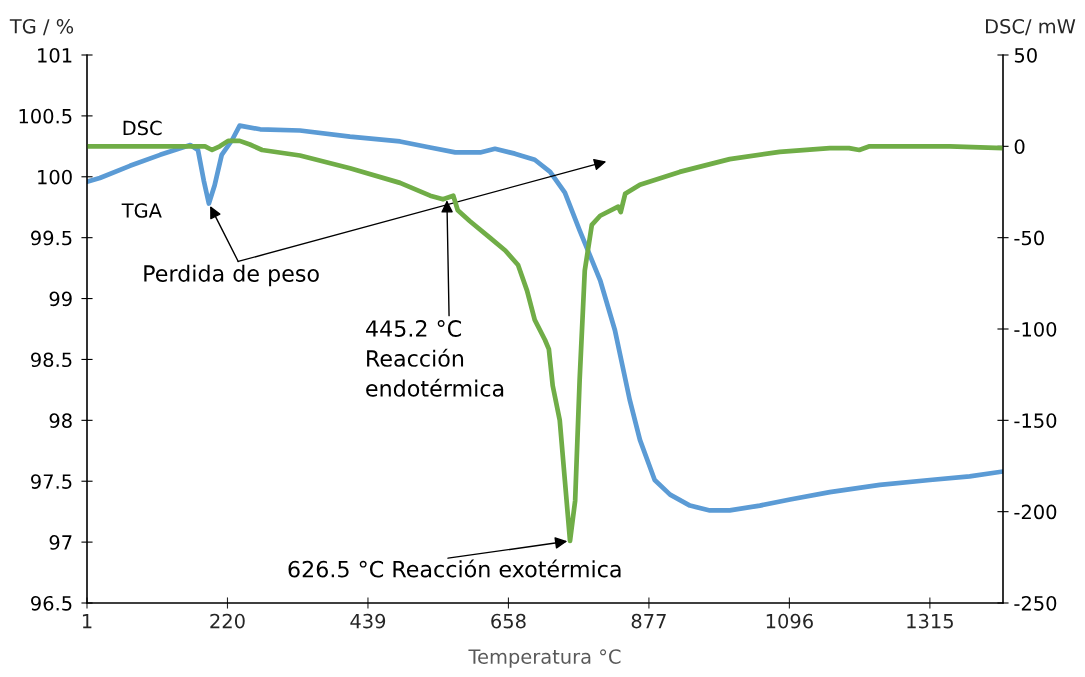 The image size is (1085, 677). I want to click on x-tick-label: 1315, so click(930, 621).